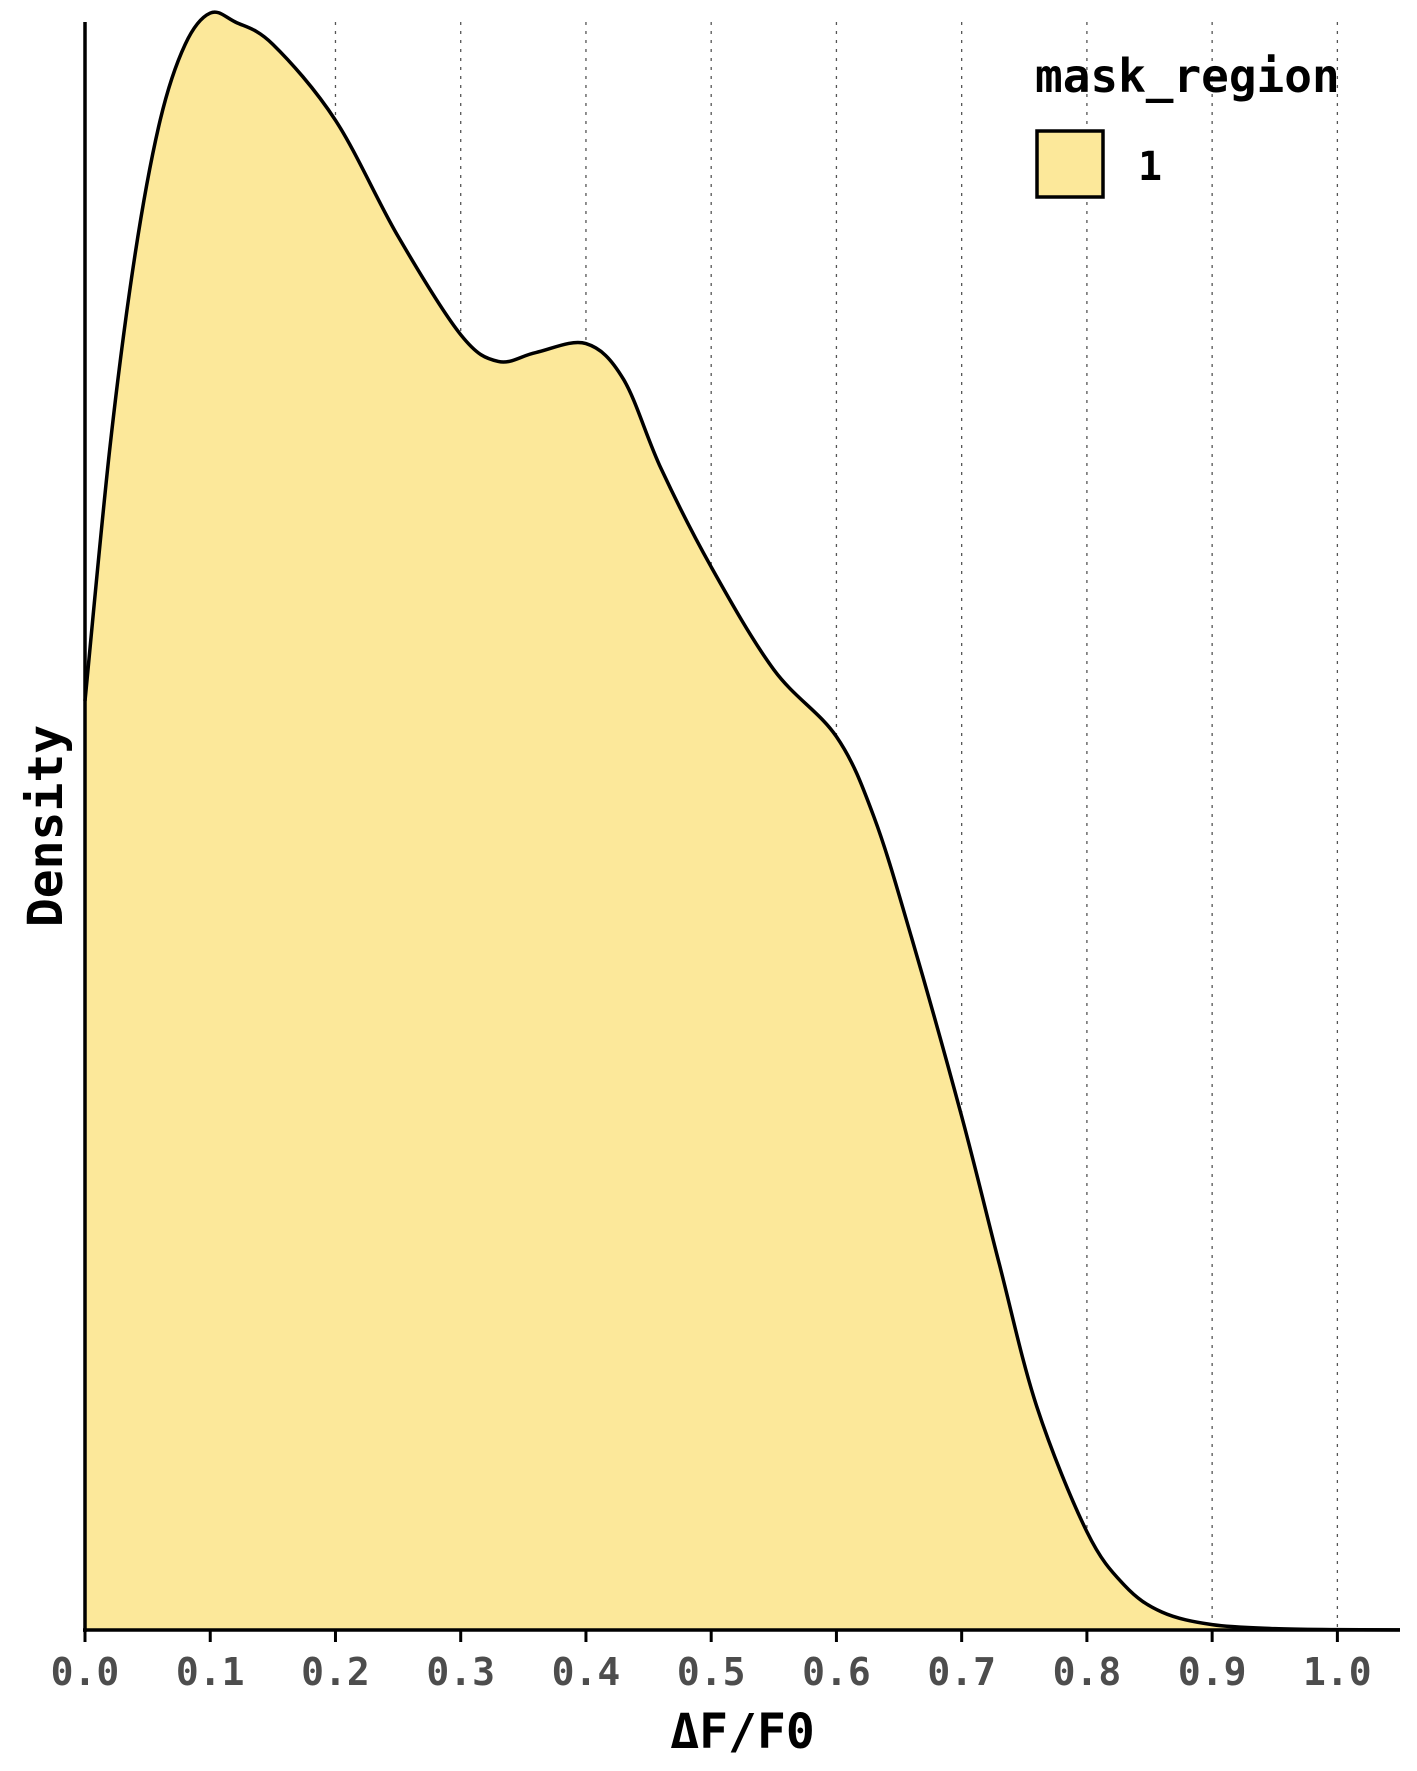 The width and height of the screenshot is (1417, 1771). Describe the element at coordinates (836, 1672) in the screenshot. I see `x-tick-label-6: 0.6` at that location.